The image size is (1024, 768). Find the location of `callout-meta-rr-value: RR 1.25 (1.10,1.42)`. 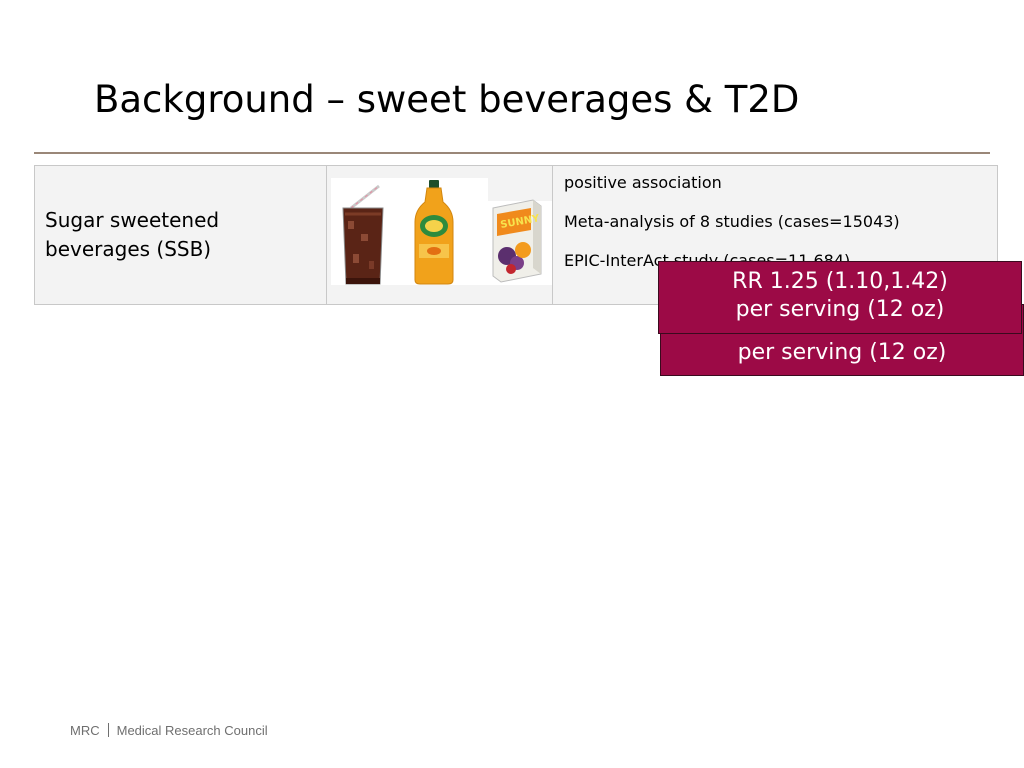

callout-meta-rr-value: RR 1.25 (1.10,1.42) is located at coordinates (840, 281).